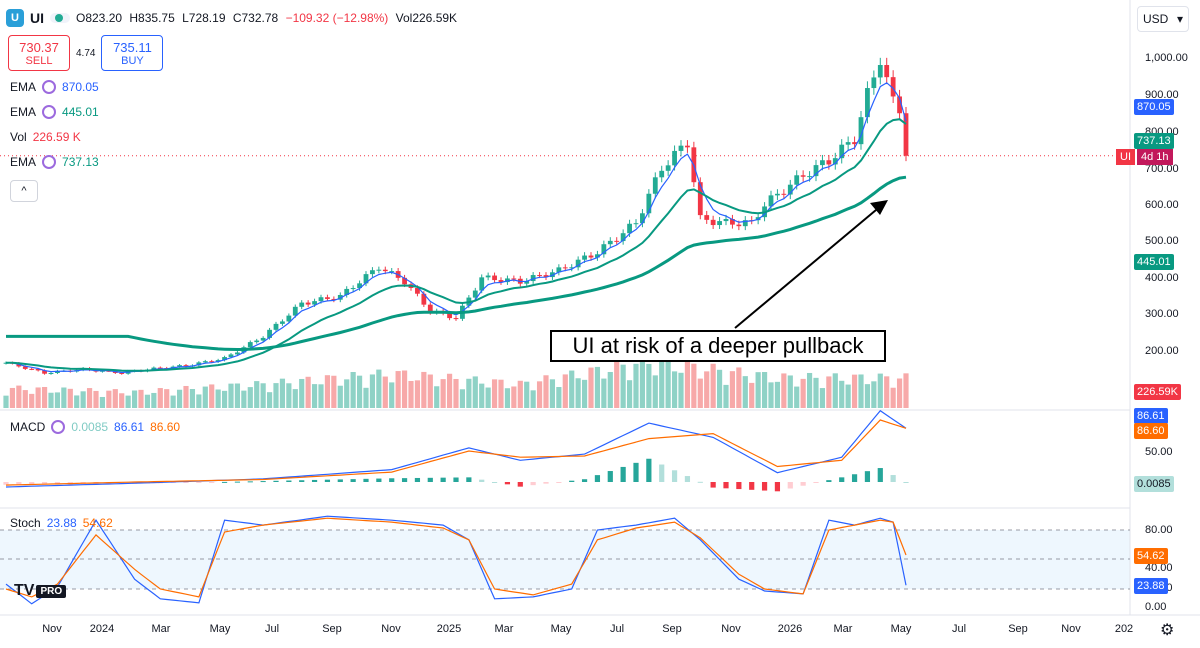 This screenshot has height=648, width=1200. What do you see at coordinates (54, 87) in the screenshot?
I see `legend-ema-fast: EMA 870.05` at bounding box center [54, 87].